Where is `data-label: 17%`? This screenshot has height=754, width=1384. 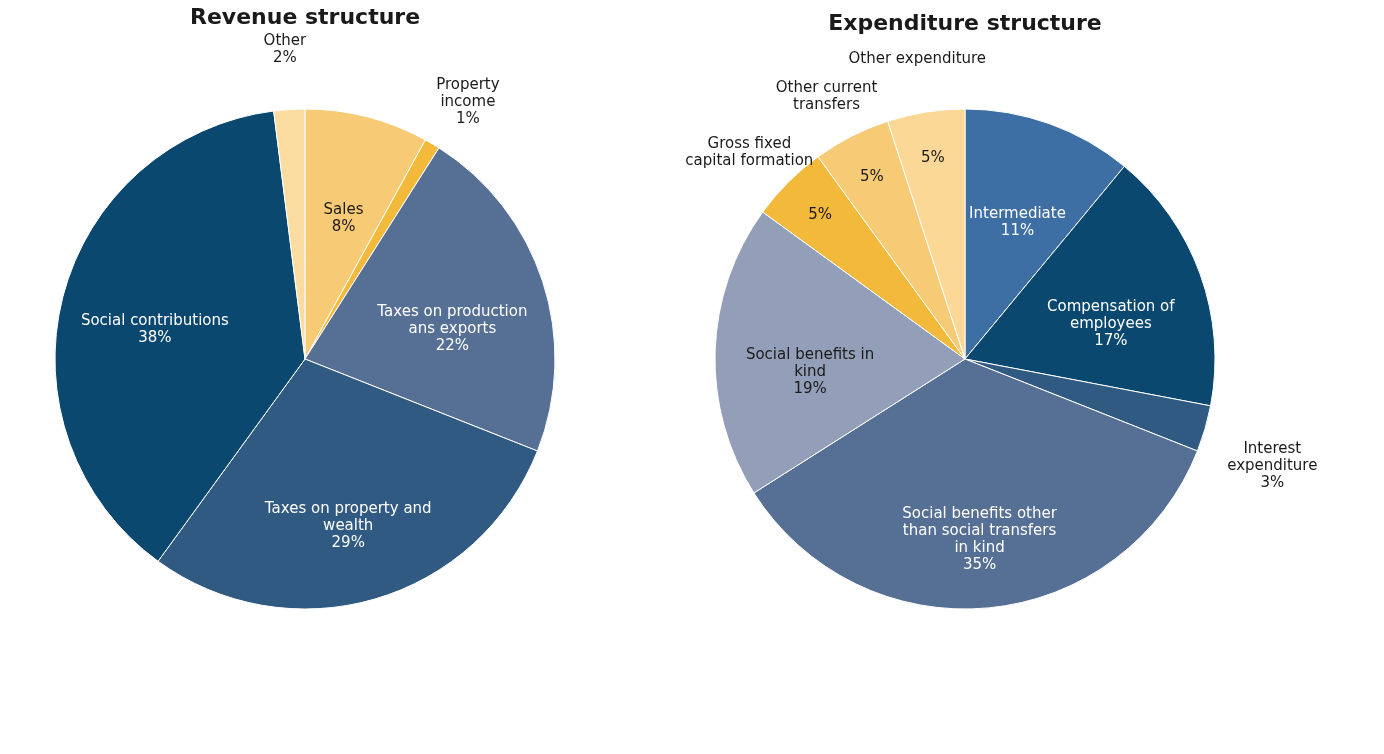
data-label: 17% is located at coordinates (1111, 340).